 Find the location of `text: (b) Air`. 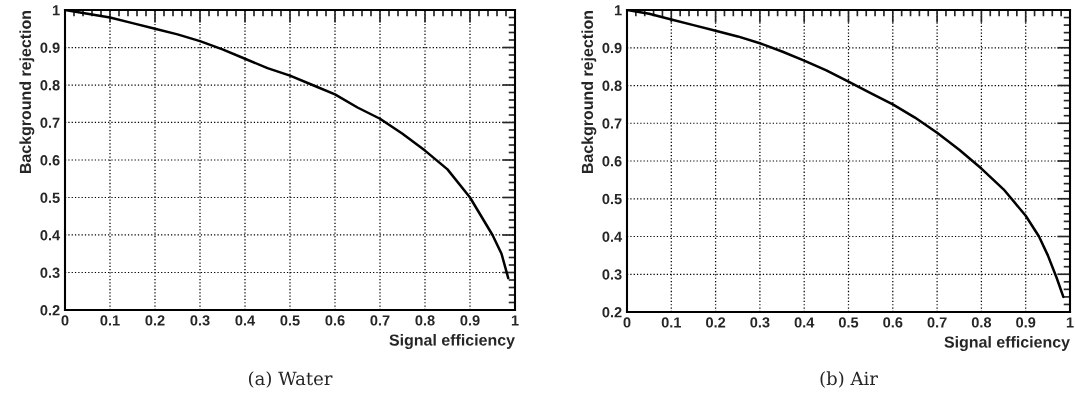

text: (b) Air is located at coordinates (849, 379).